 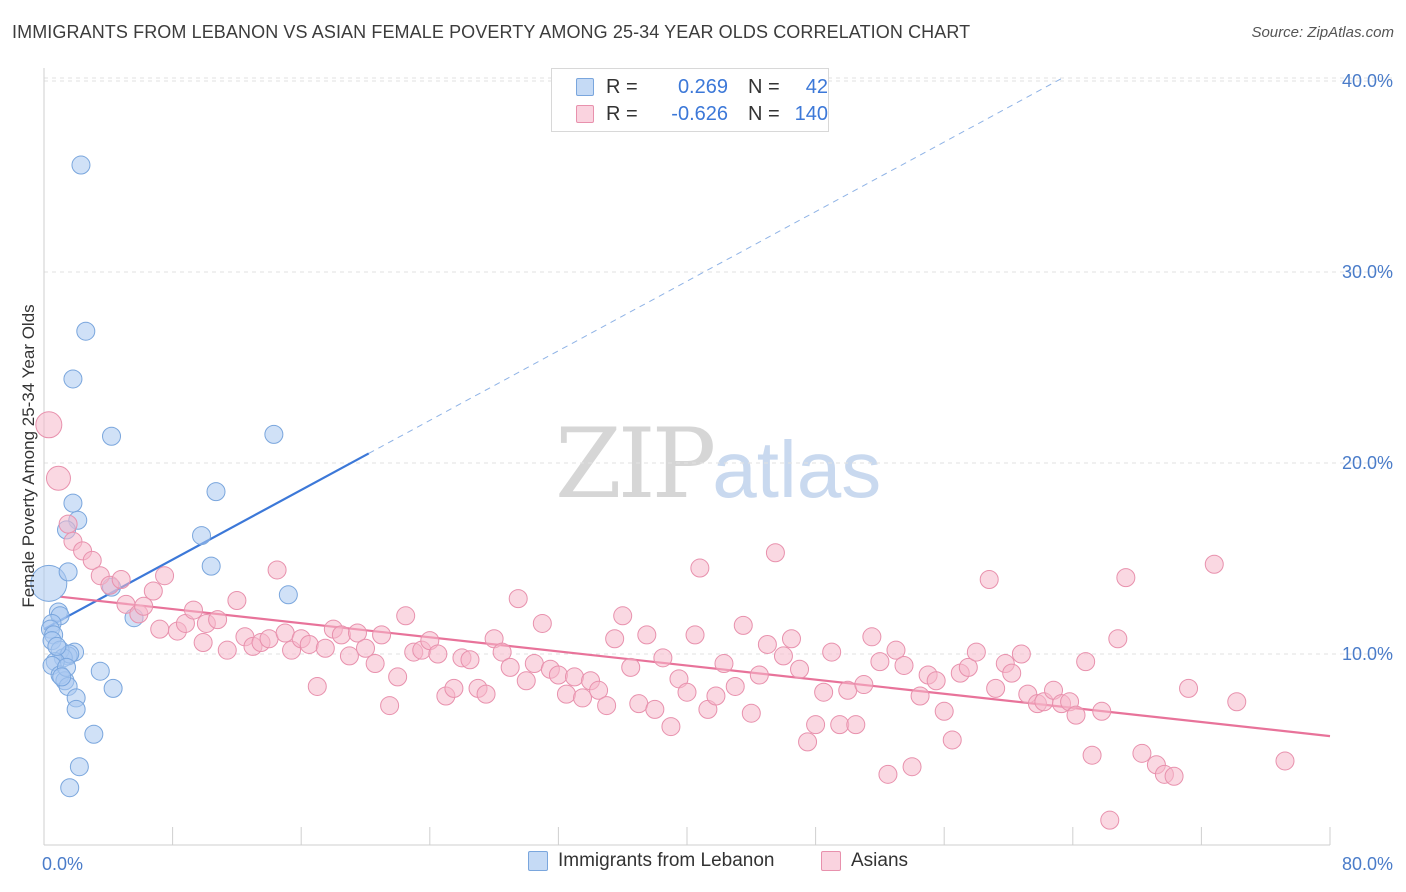 I want to click on legend-n-value: 42, so click(x=816, y=86).